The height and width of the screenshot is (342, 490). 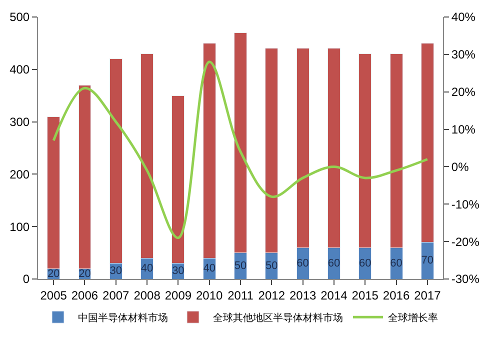 I want to click on y-tick-label: 200, so click(x=20, y=174).